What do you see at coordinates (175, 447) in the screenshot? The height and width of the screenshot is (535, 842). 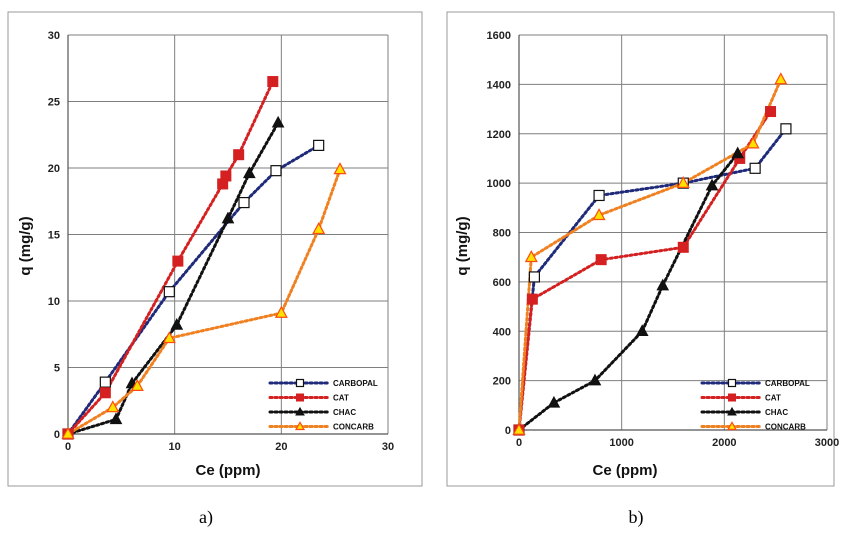 I see `x-tick-label: 10` at bounding box center [175, 447].